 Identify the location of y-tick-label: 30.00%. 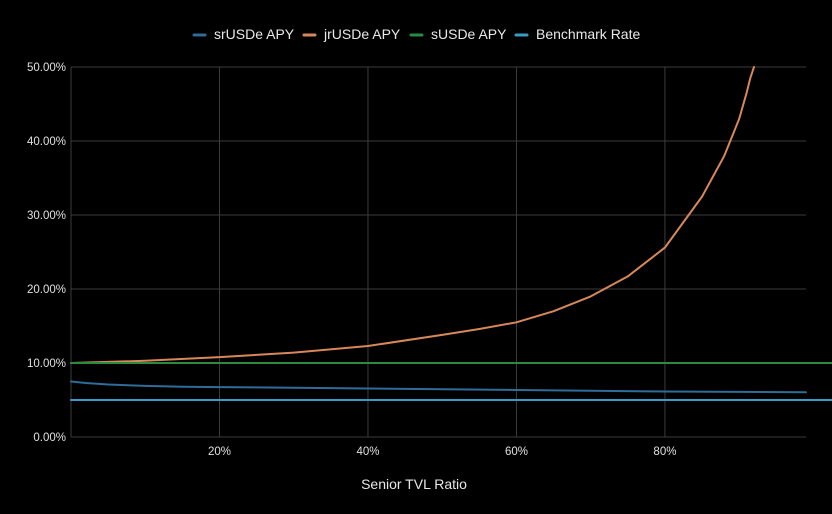
(46, 216).